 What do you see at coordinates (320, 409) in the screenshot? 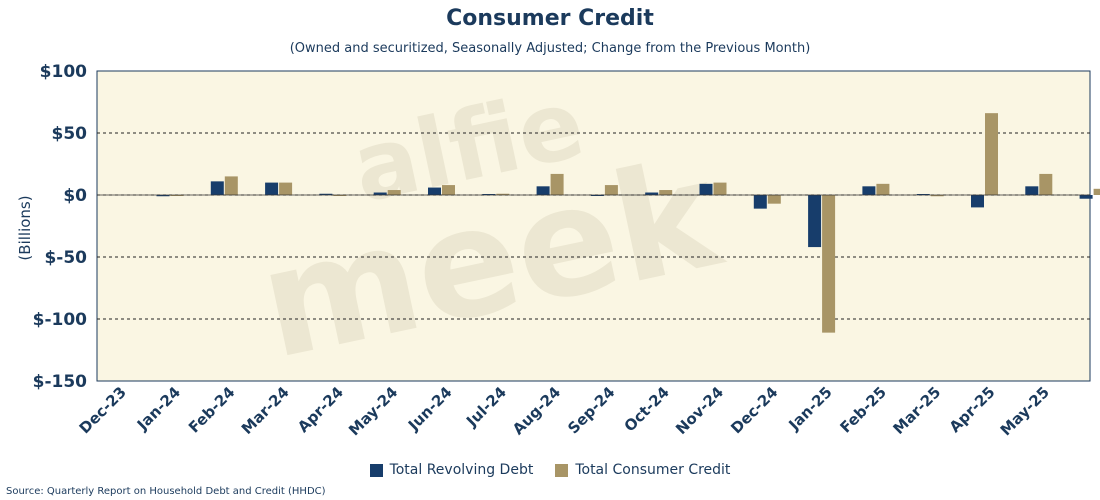
I see `x-tick-label: Apr-24` at bounding box center [320, 409].